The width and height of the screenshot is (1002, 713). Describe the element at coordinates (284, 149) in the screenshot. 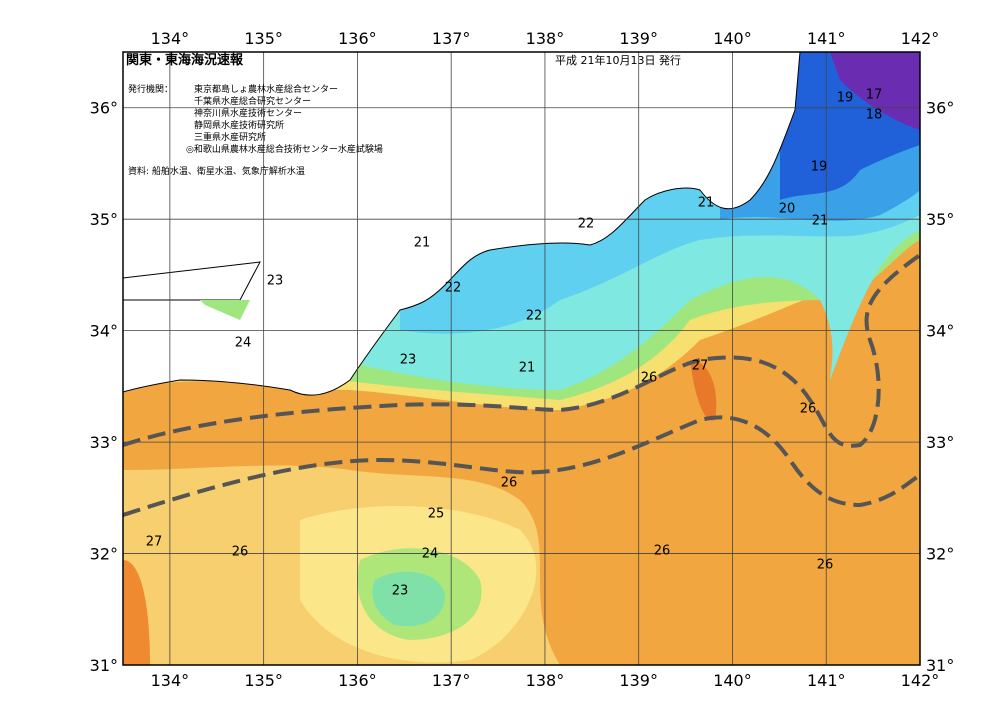

I see `issuer: ◎和歌山県農林水産総合技術センター水産試験場` at that location.